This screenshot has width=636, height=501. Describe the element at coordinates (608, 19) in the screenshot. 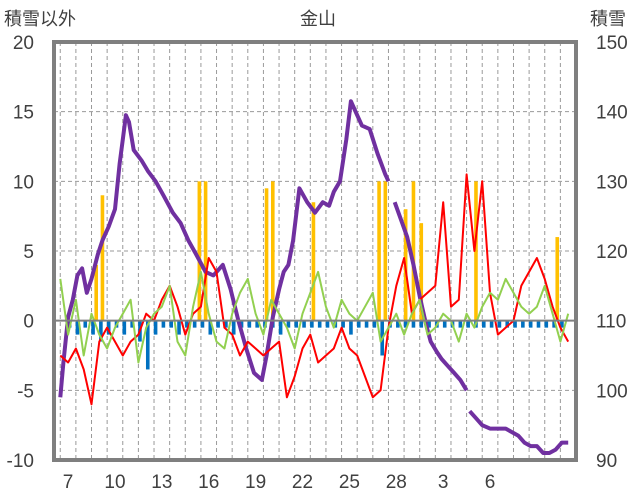

I see `y-right-label: 積雪` at that location.